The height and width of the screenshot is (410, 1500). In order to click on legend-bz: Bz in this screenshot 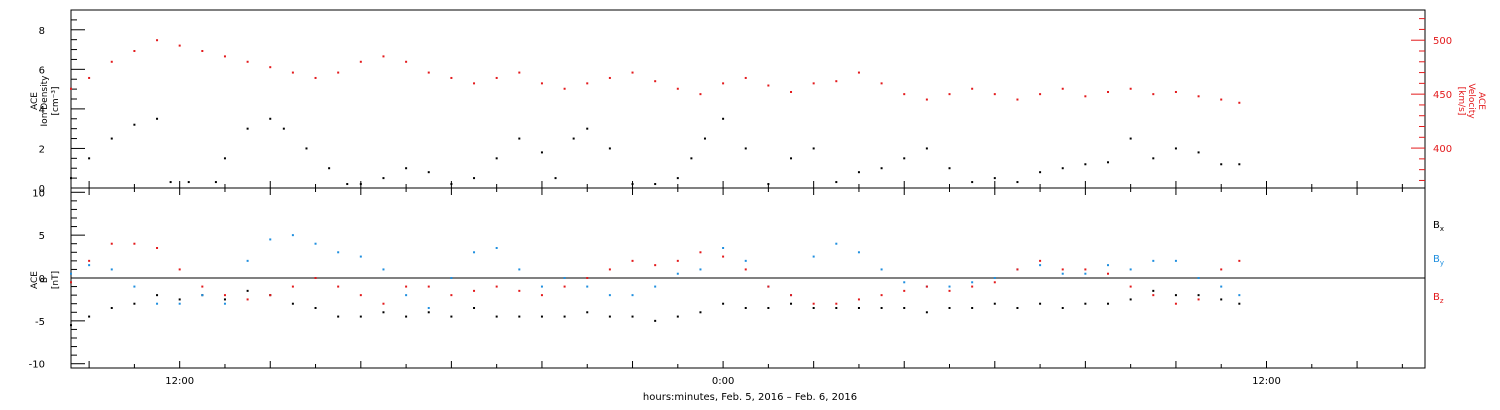, I will do `click(1438, 298)`.